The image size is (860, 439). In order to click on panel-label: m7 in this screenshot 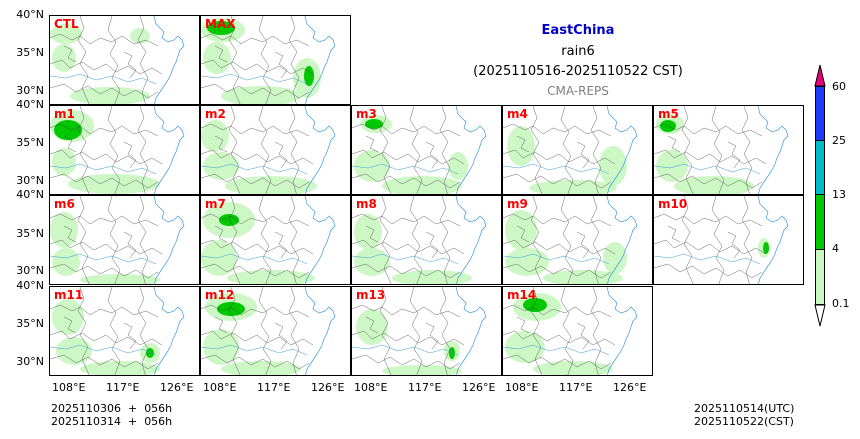, I will do `click(215, 204)`.